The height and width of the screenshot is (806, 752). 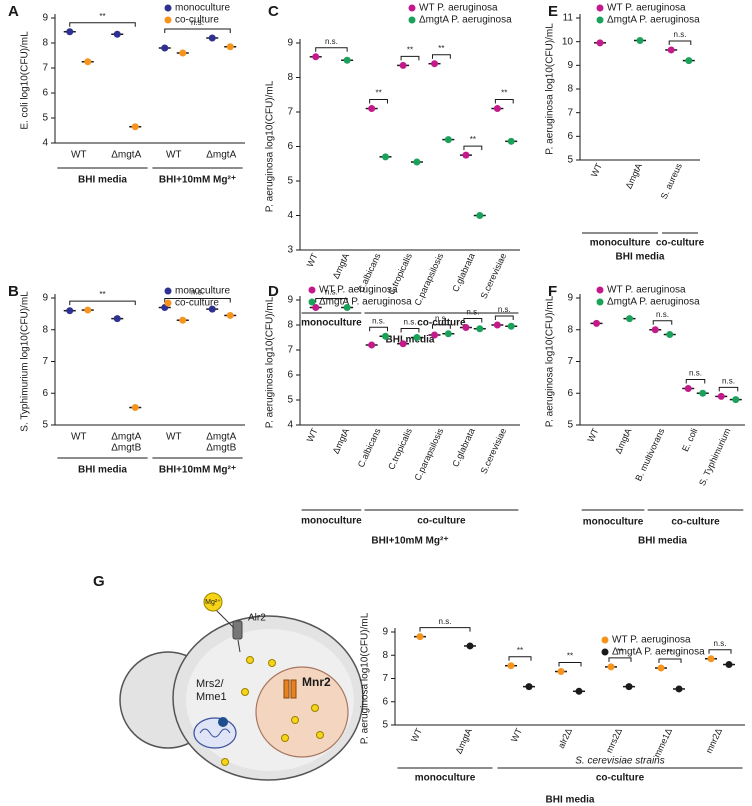 I want to click on y-tick-label: 7, so click(x=385, y=678).